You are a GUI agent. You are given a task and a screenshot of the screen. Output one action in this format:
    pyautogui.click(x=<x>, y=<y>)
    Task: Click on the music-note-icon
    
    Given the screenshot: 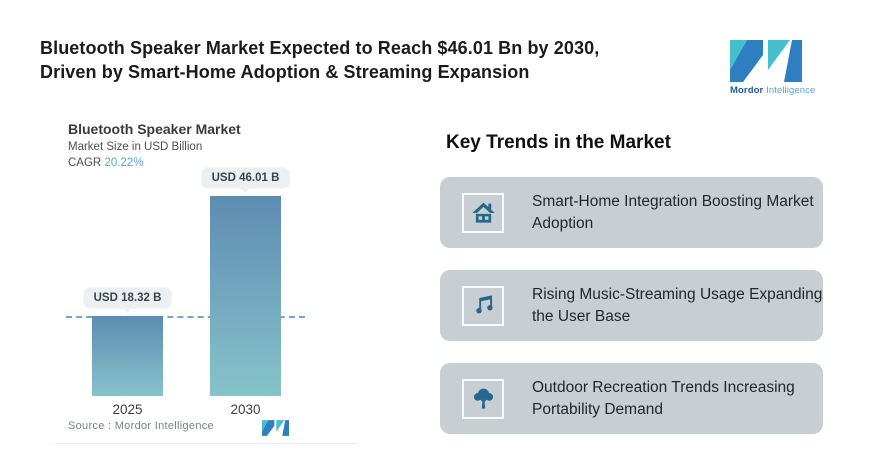 What is the action you would take?
    pyautogui.click(x=483, y=305)
    